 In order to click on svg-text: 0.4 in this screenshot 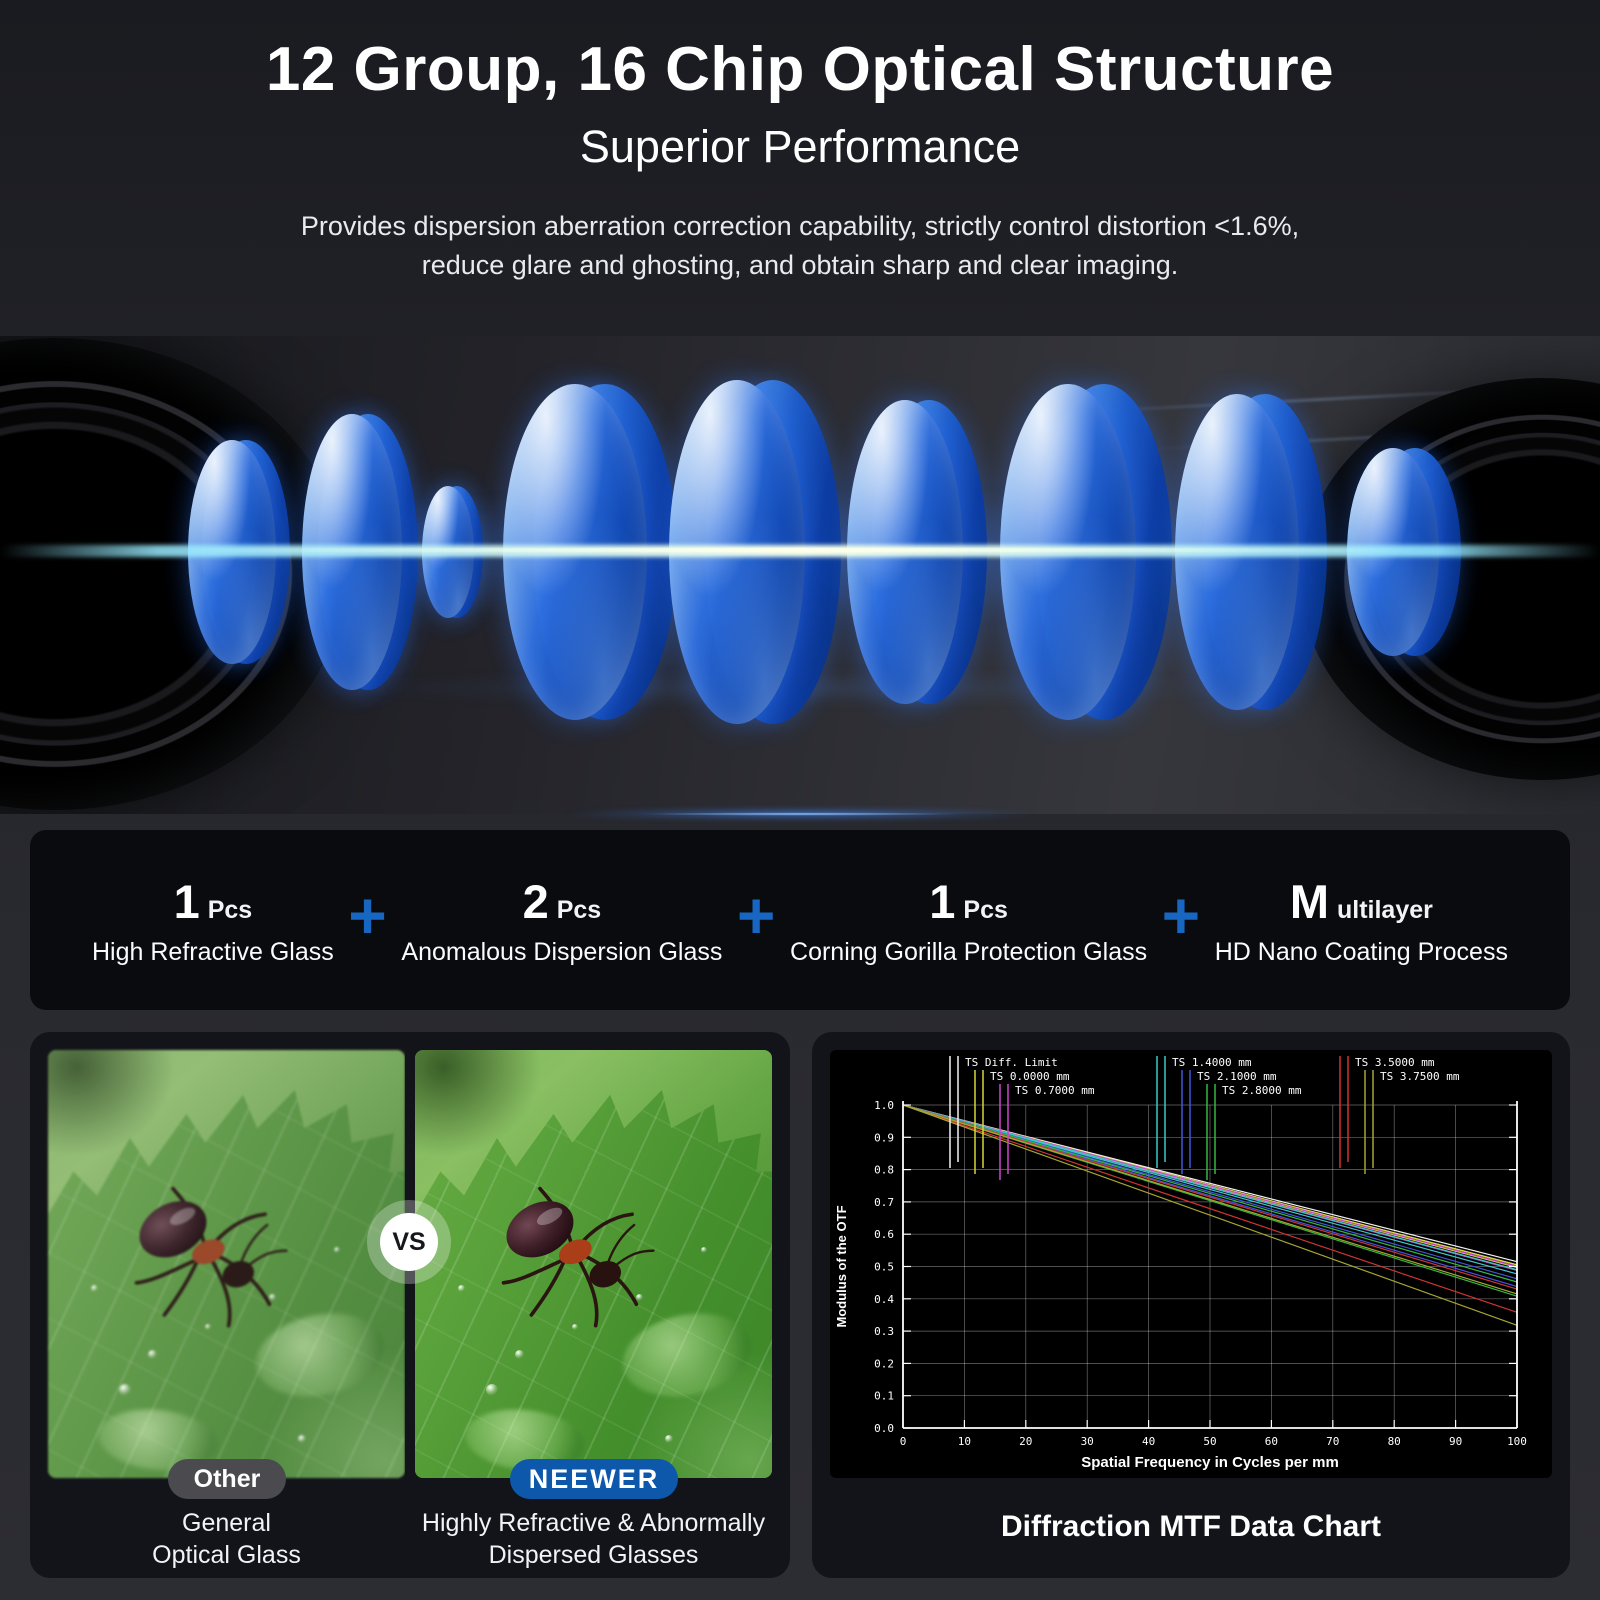, I will do `click(884, 1299)`.